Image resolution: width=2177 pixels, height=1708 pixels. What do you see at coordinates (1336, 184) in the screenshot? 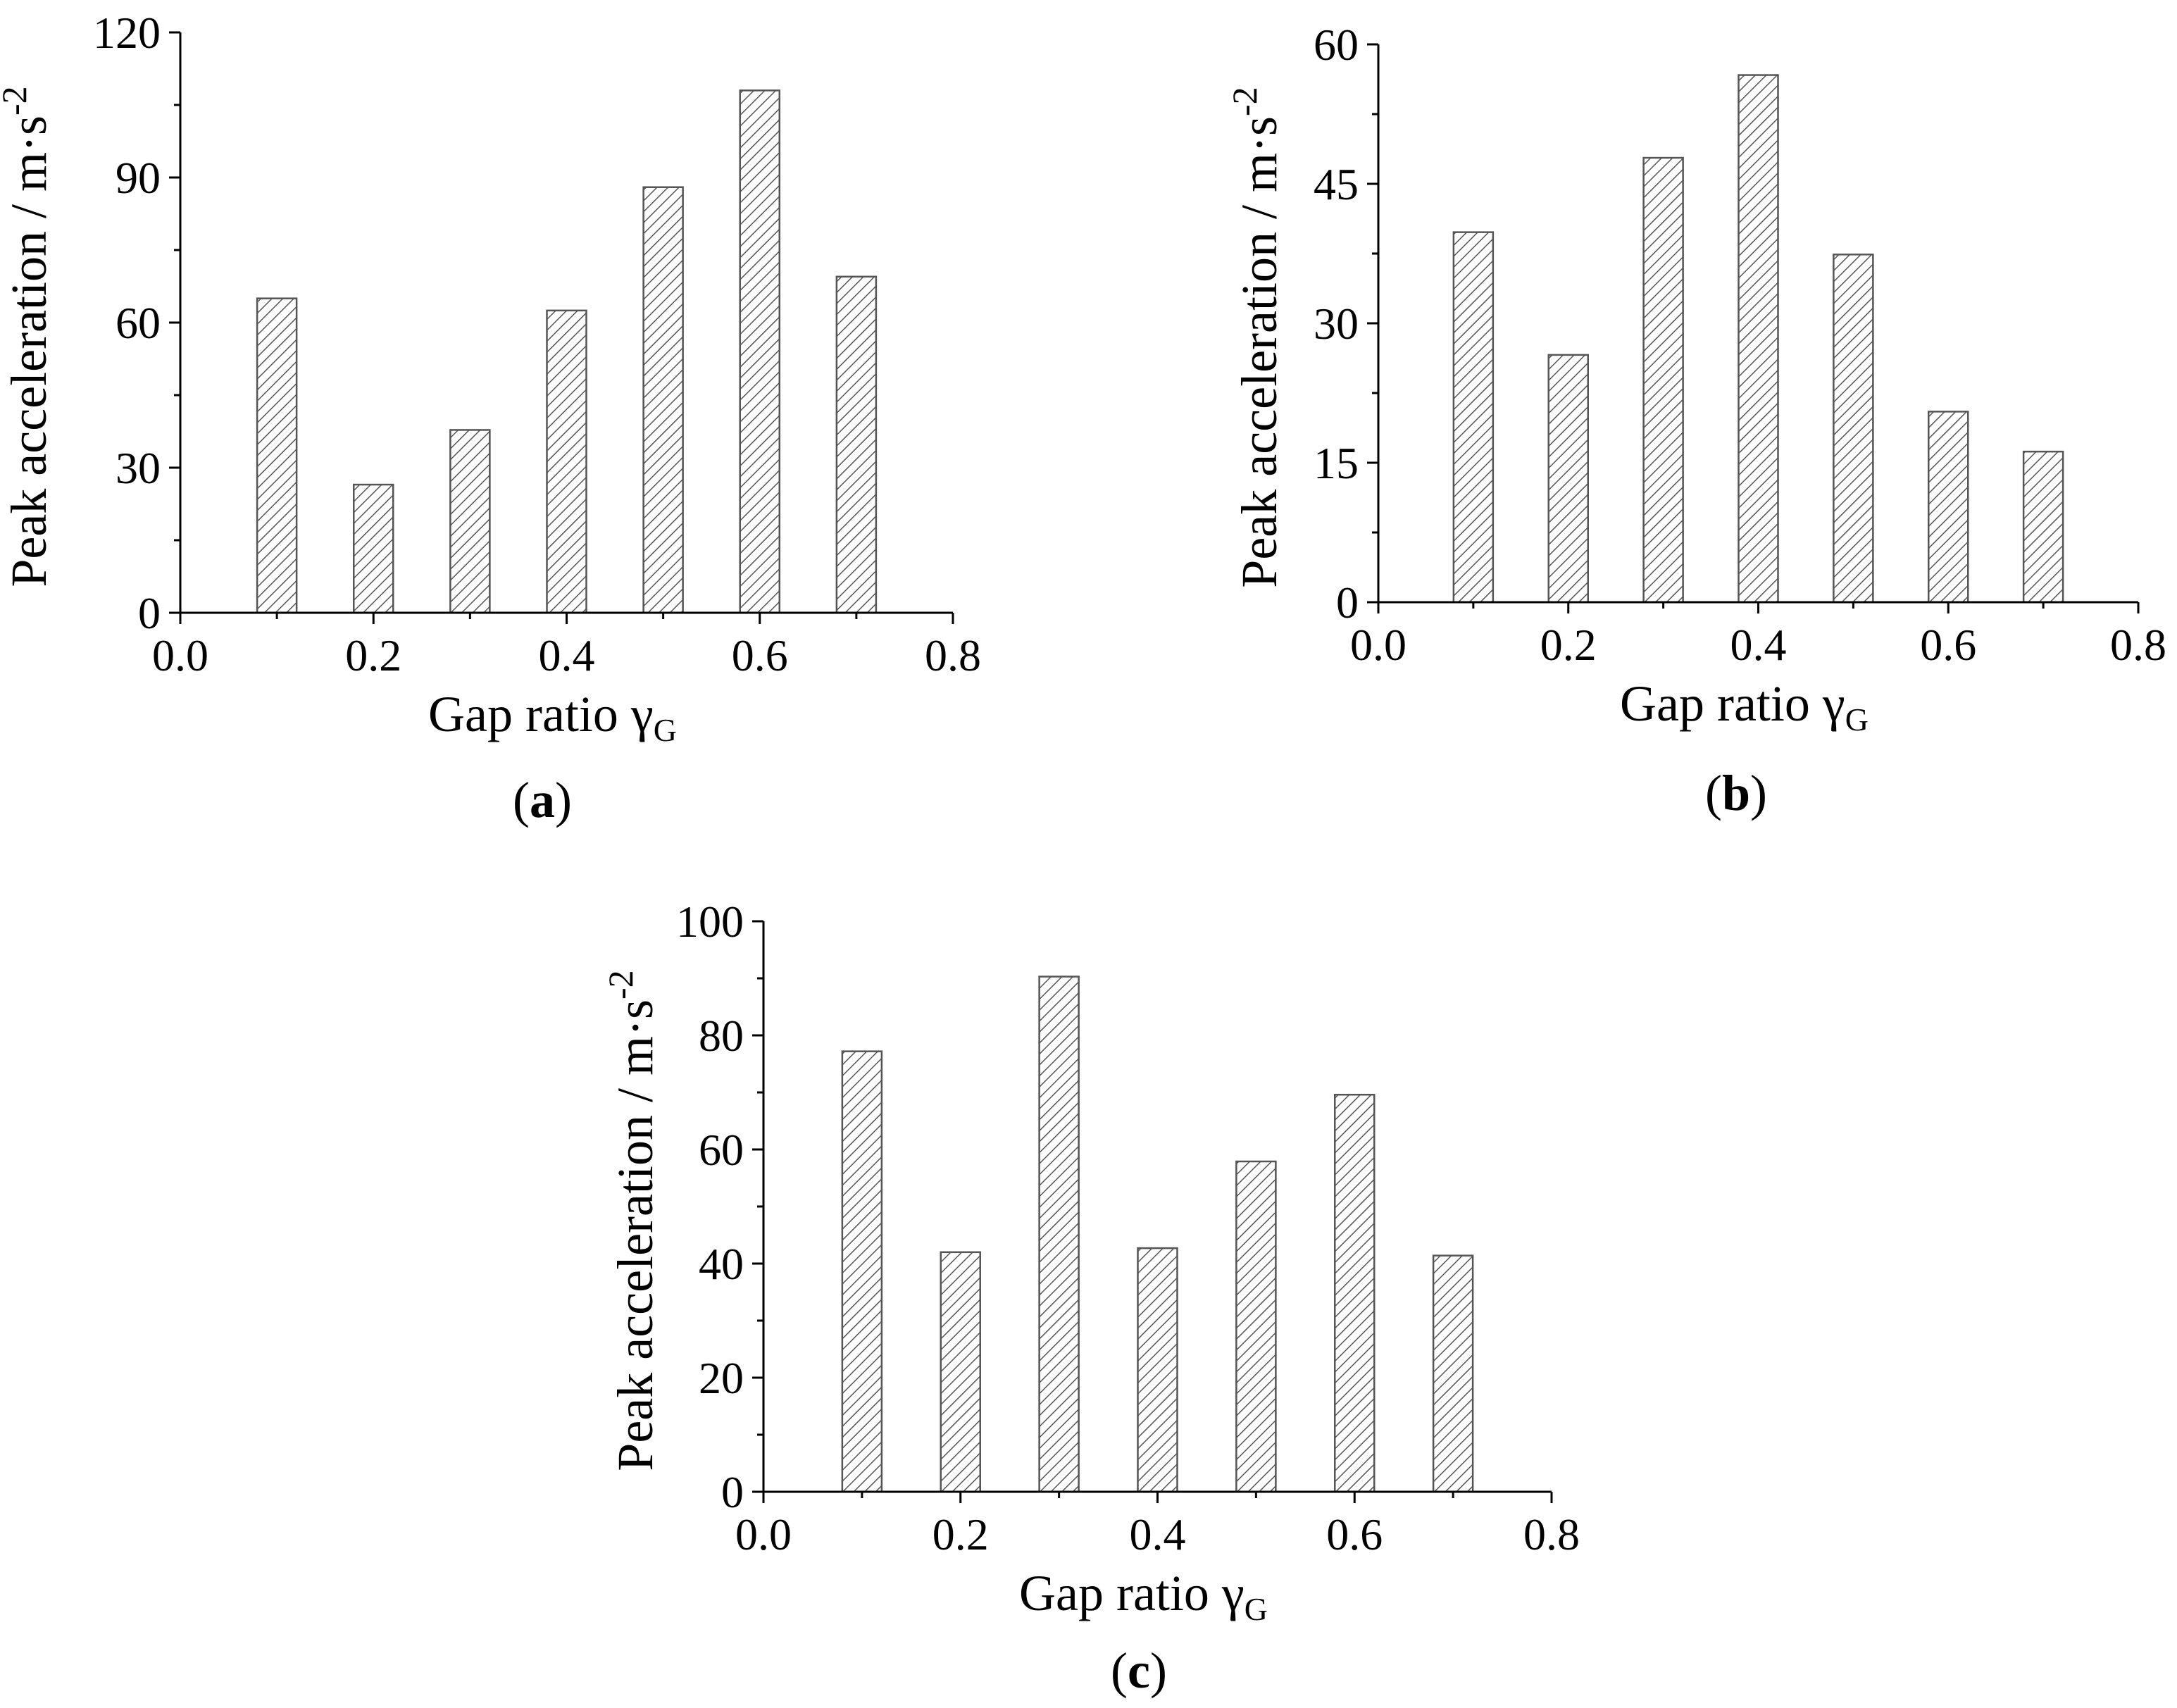
I see `y-tick-label: 45` at bounding box center [1336, 184].